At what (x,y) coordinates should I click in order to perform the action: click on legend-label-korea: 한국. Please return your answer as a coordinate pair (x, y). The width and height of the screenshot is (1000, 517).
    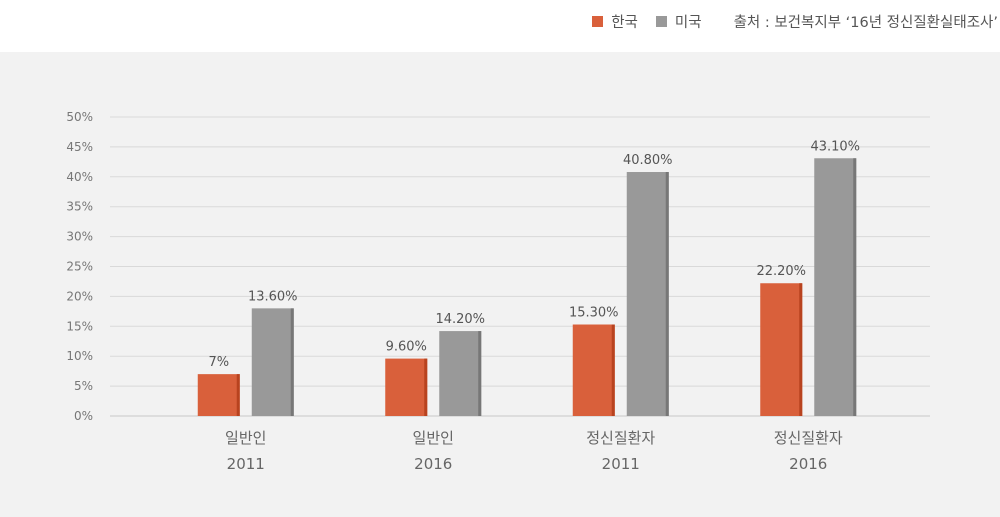
    Looking at the image, I should click on (624, 22).